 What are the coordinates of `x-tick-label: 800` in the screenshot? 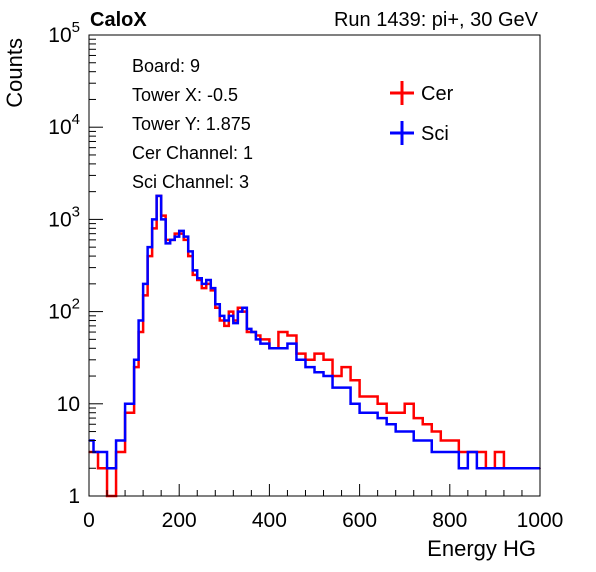 It's located at (449, 520).